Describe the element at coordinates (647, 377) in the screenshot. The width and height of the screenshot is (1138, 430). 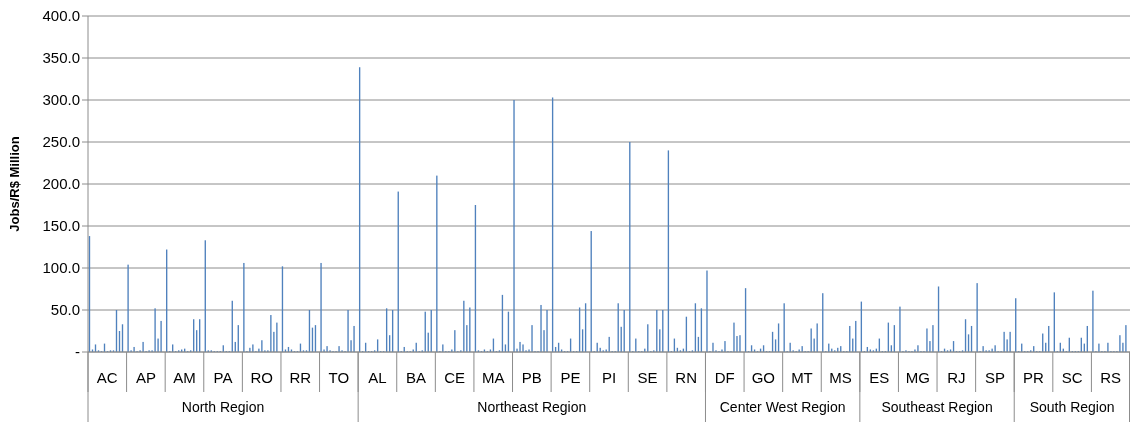
I see `x-tick-label: SE` at that location.